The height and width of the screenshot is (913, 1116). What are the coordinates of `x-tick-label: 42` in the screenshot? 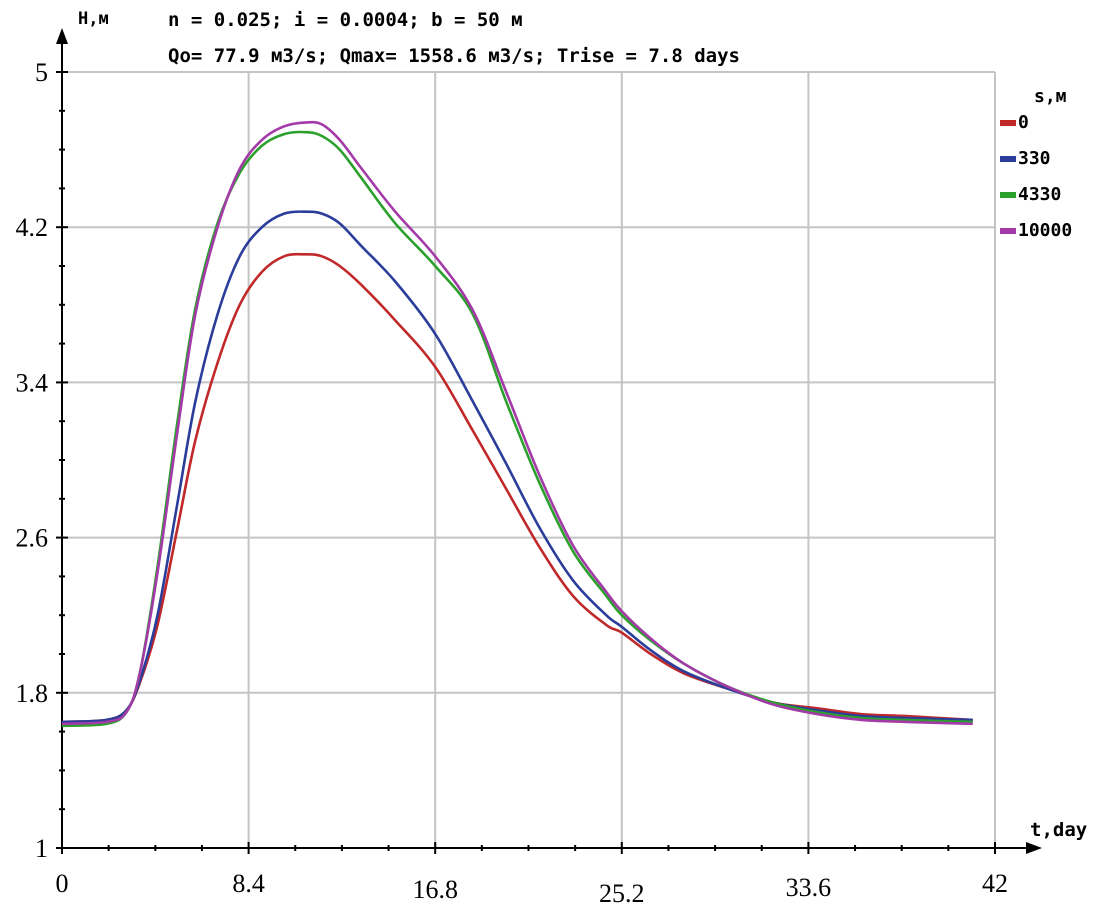 It's located at (995, 883).